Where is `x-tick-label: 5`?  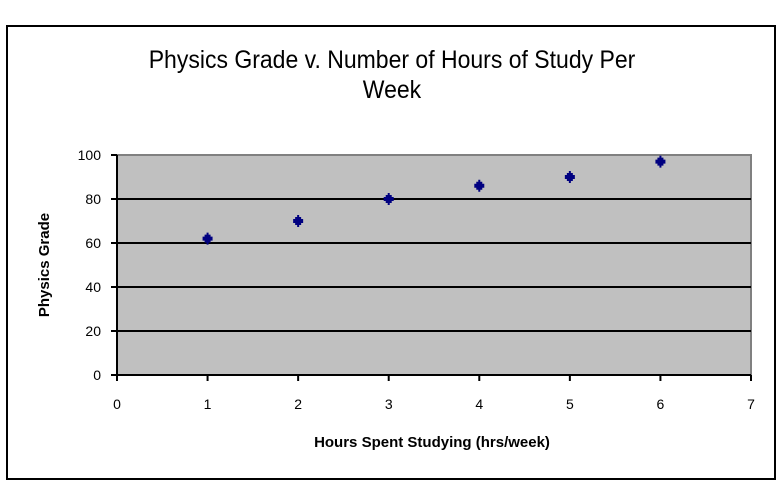
x-tick-label: 5 is located at coordinates (570, 404).